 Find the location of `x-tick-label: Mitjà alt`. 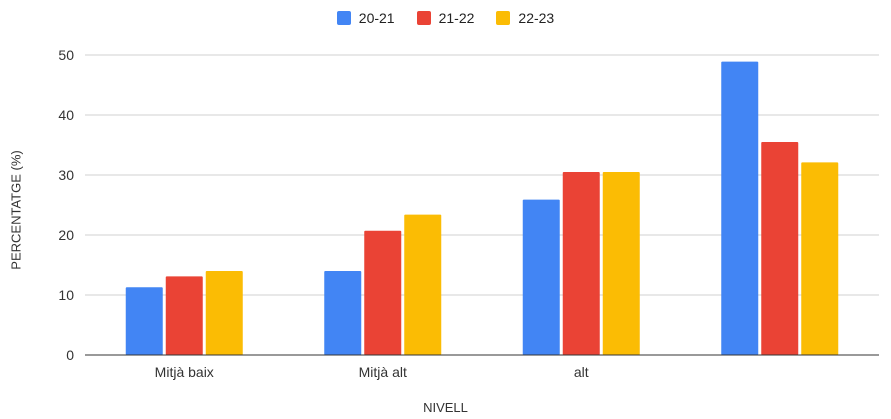

x-tick-label: Mitjà alt is located at coordinates (383, 372).